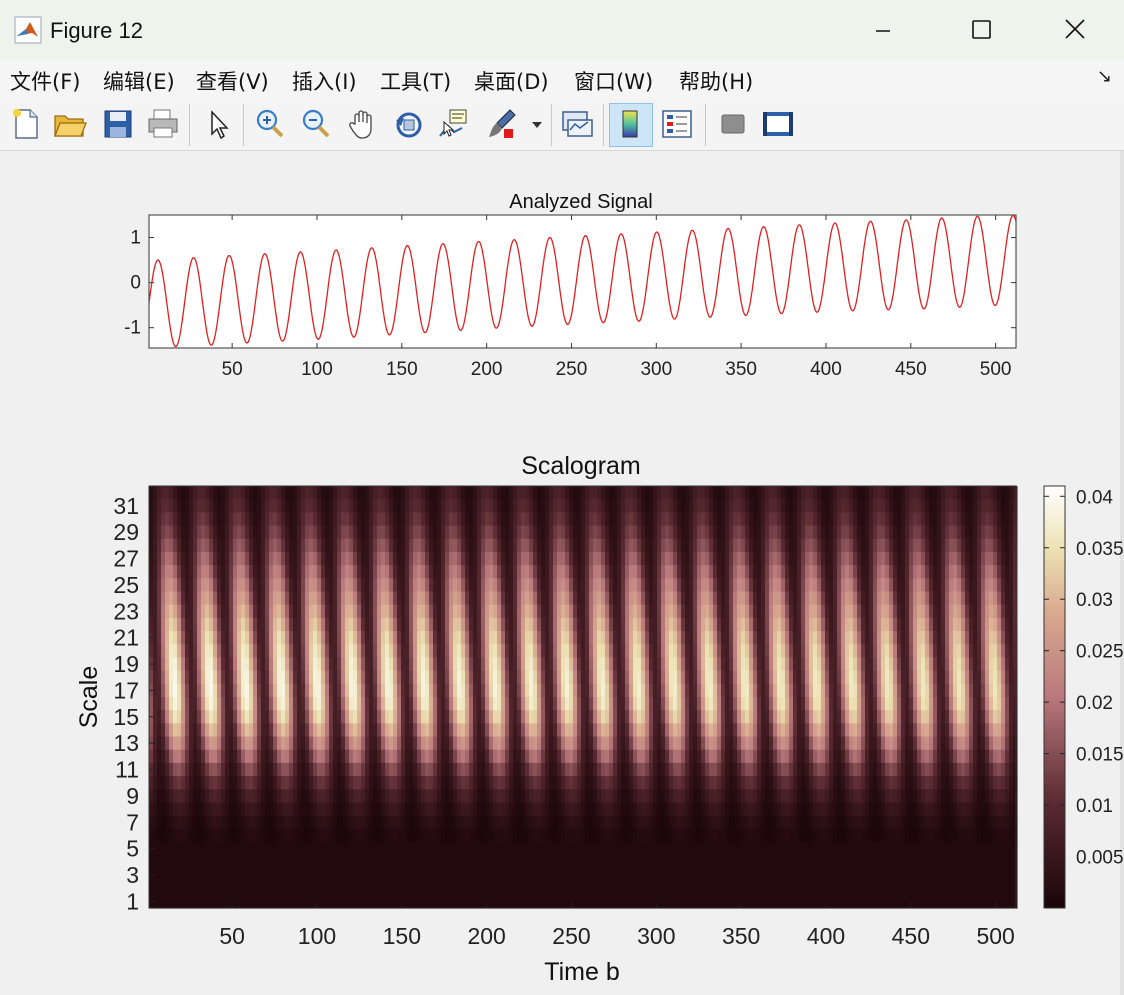 This screenshot has width=1124, height=995. What do you see at coordinates (716, 82) in the screenshot?
I see `menu-help: 帮助(H)` at bounding box center [716, 82].